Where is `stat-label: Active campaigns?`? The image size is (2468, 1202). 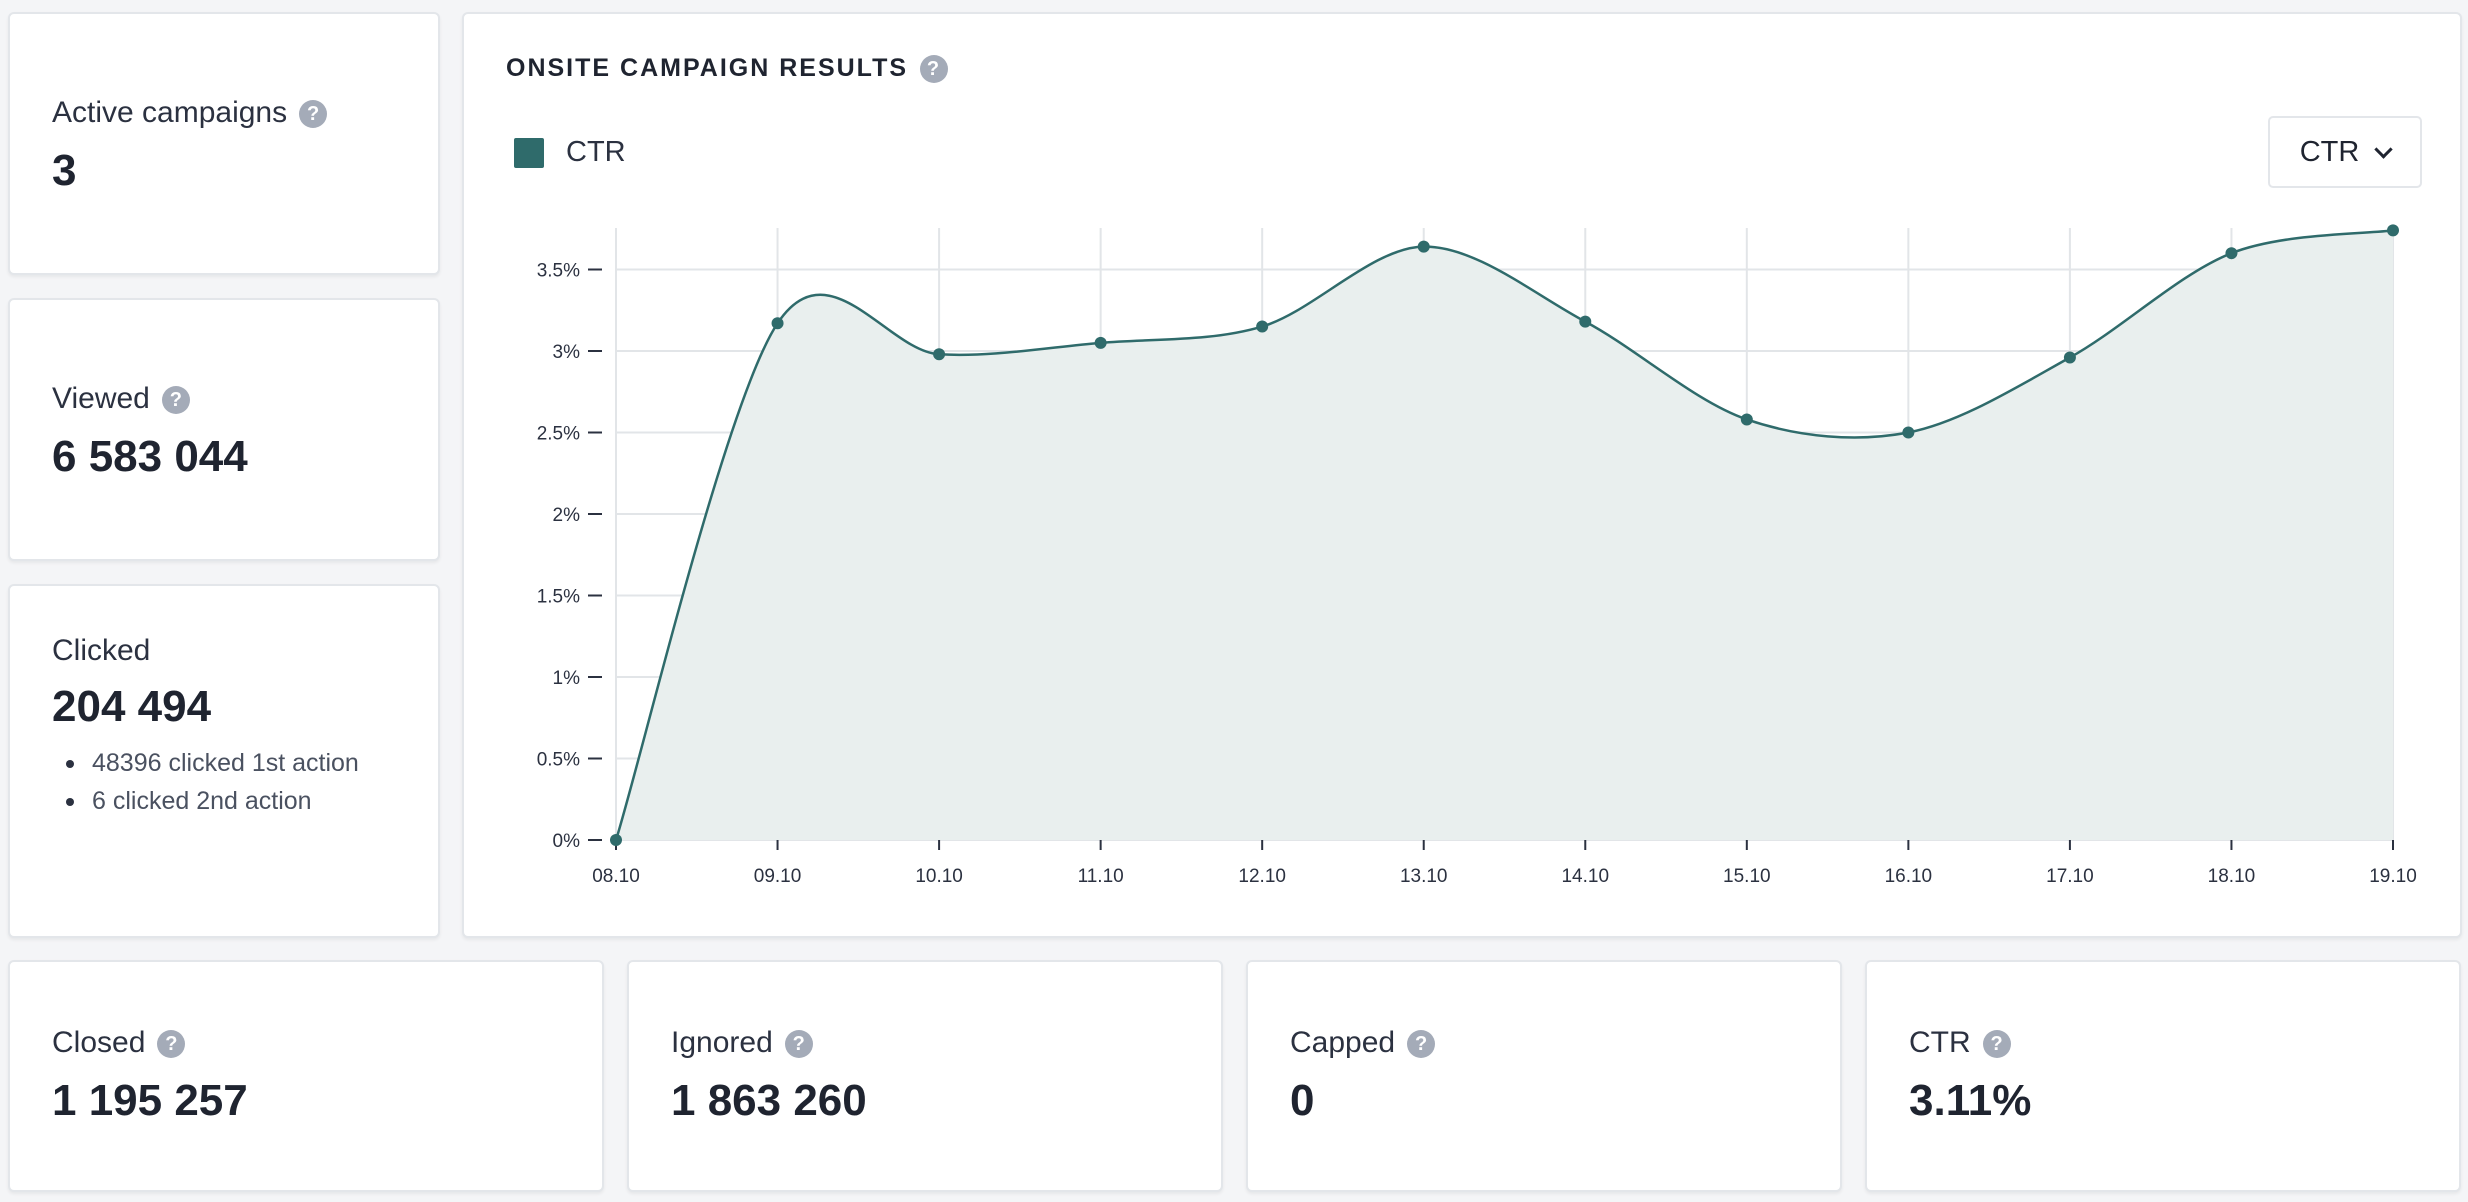
stat-label: Active campaigns? is located at coordinates (190, 113).